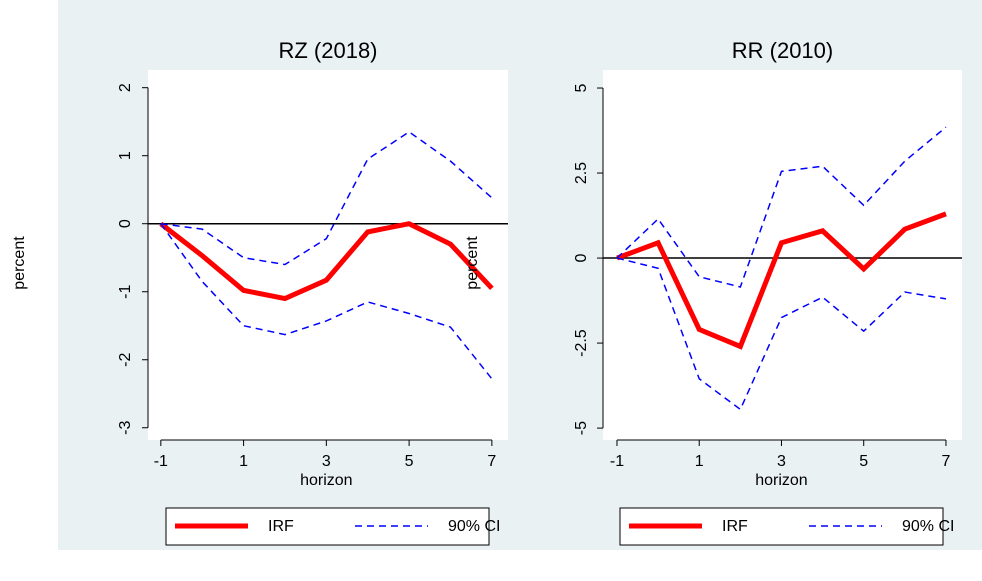 The width and height of the screenshot is (982, 581). What do you see at coordinates (125, 360) in the screenshot?
I see `y-tick-label: -2` at bounding box center [125, 360].